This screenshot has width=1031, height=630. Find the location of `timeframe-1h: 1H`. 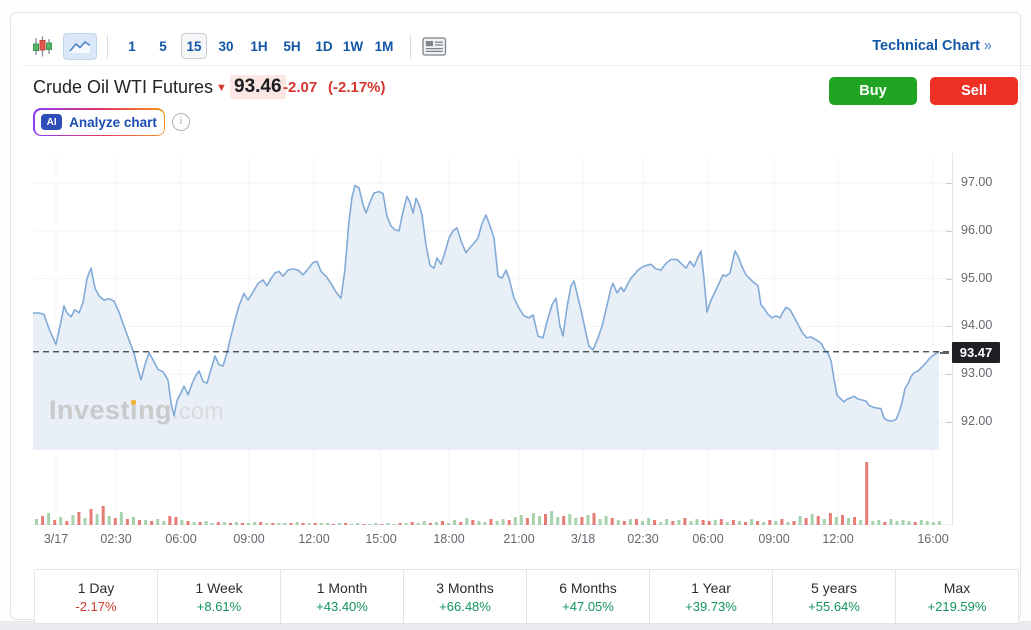

timeframe-1h: 1H is located at coordinates (259, 46).